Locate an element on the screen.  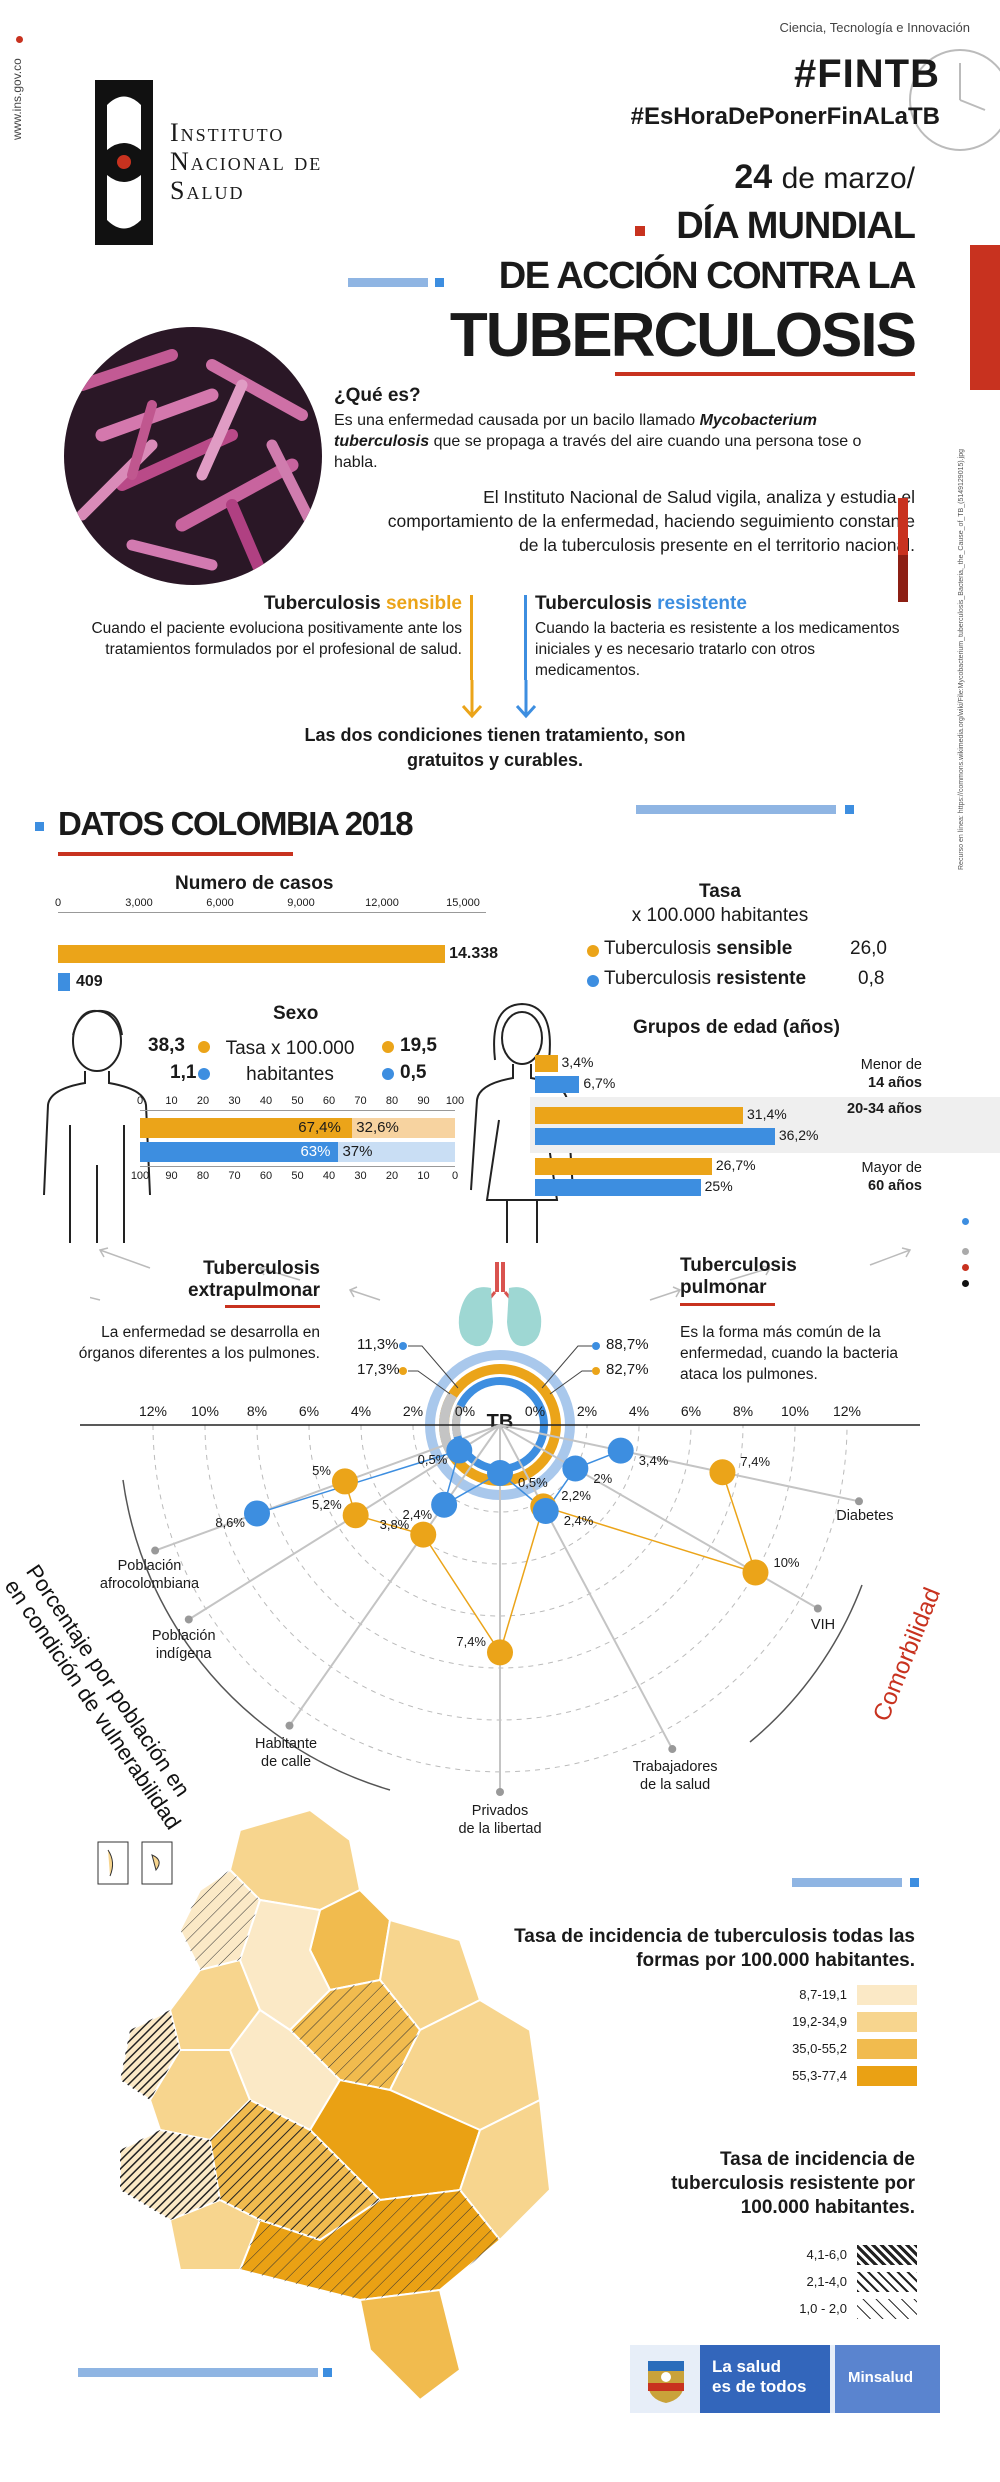
sex-tick-top: 100 is located at coordinates (455, 1101).